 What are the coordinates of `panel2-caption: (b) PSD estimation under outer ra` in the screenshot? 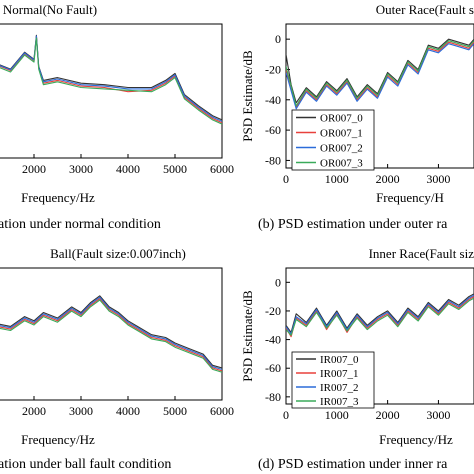 It's located at (353, 224).